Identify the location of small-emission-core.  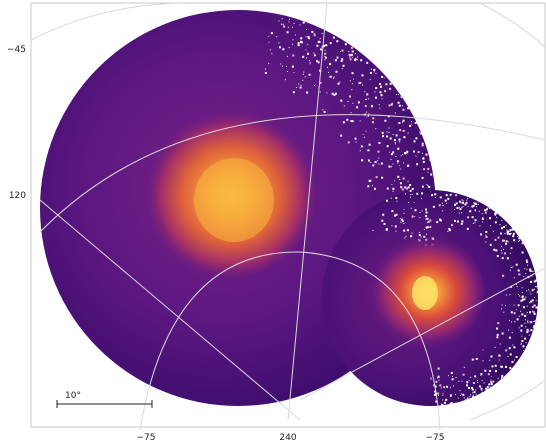
(425, 293).